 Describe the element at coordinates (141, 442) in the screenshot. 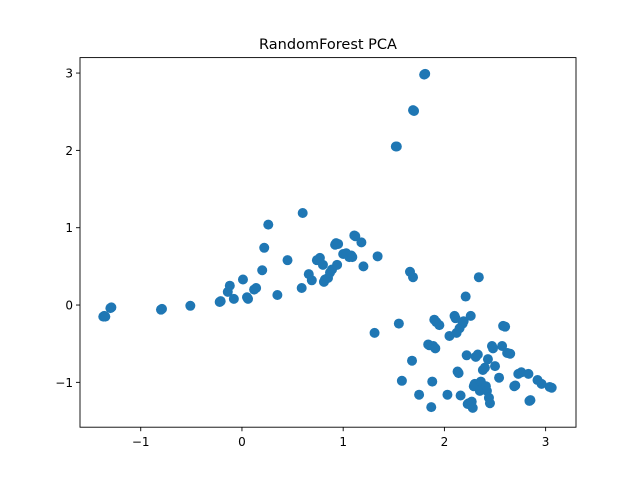

I see `x-tick-label: −1` at that location.